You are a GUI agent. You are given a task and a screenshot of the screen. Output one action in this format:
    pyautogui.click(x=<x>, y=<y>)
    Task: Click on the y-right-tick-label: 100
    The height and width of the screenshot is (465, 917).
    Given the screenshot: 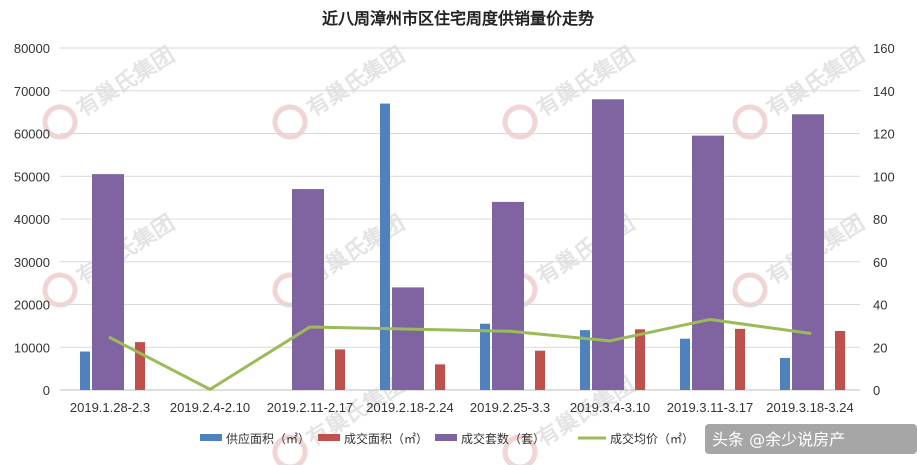 What is the action you would take?
    pyautogui.click(x=884, y=176)
    